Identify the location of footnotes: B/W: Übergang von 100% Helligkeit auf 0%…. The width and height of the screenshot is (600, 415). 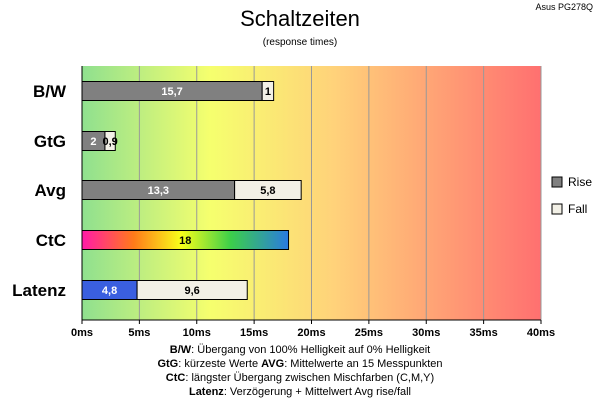
(299, 371).